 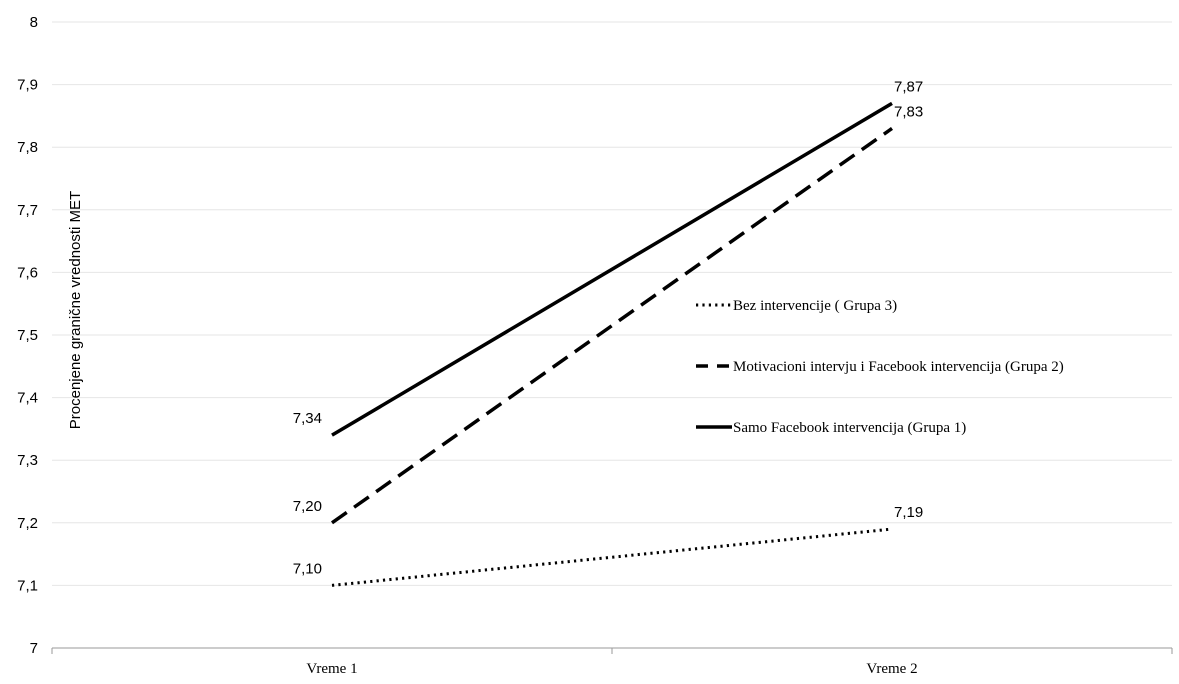 I want to click on y-tick-label: 7, so click(x=34, y=648).